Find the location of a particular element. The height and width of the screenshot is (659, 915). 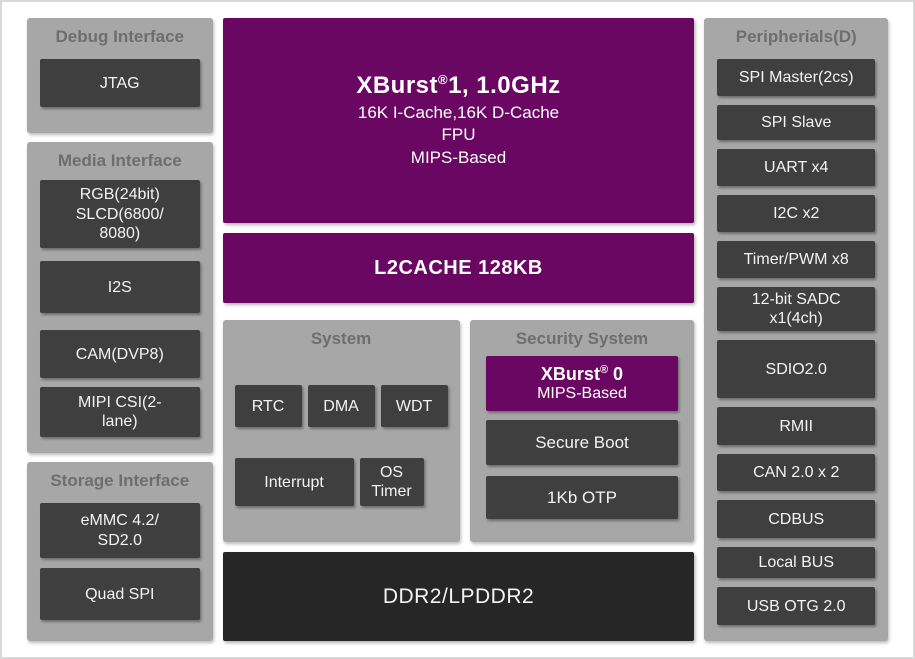

block-i2s: I2S is located at coordinates (120, 287).